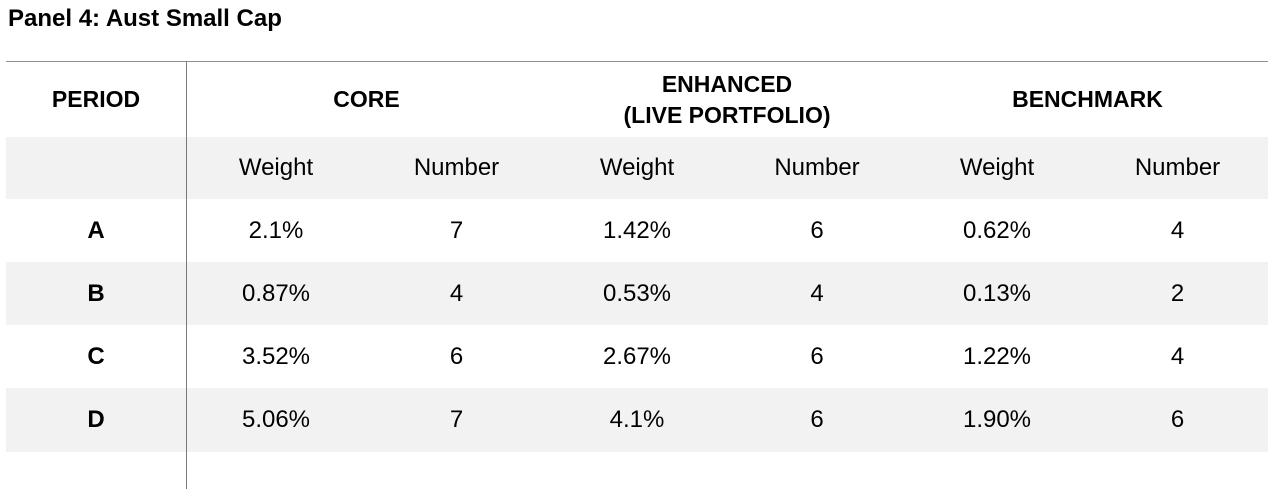  I want to click on cell-benchmark-number: 6, so click(1177, 419).